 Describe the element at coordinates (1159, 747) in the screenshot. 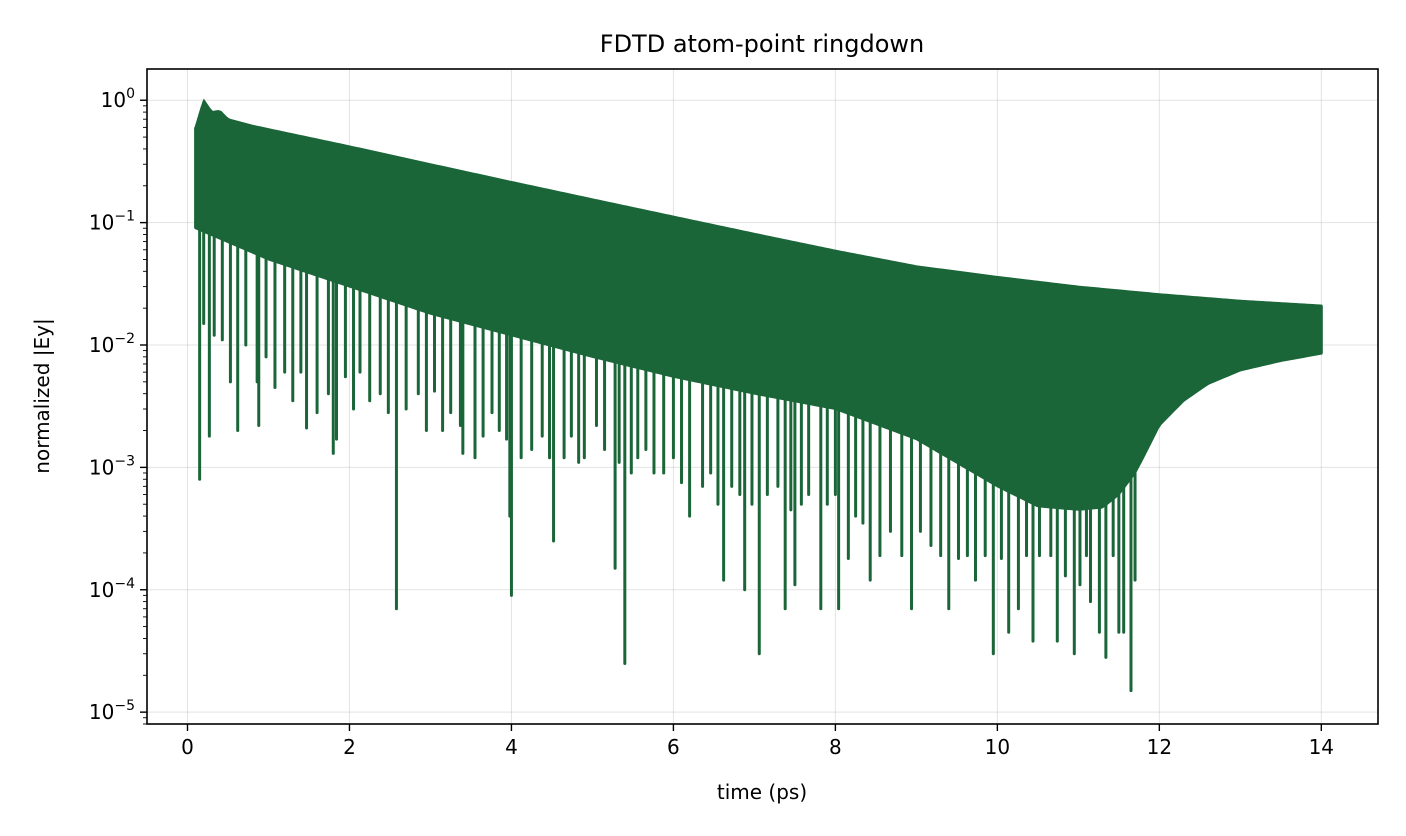

I see `x-tick-label: 12` at that location.